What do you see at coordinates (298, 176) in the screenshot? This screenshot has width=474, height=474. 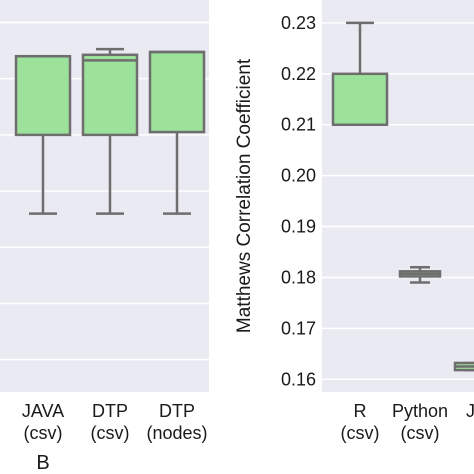 I see `y-tick-label-4: 0.20` at bounding box center [298, 176].